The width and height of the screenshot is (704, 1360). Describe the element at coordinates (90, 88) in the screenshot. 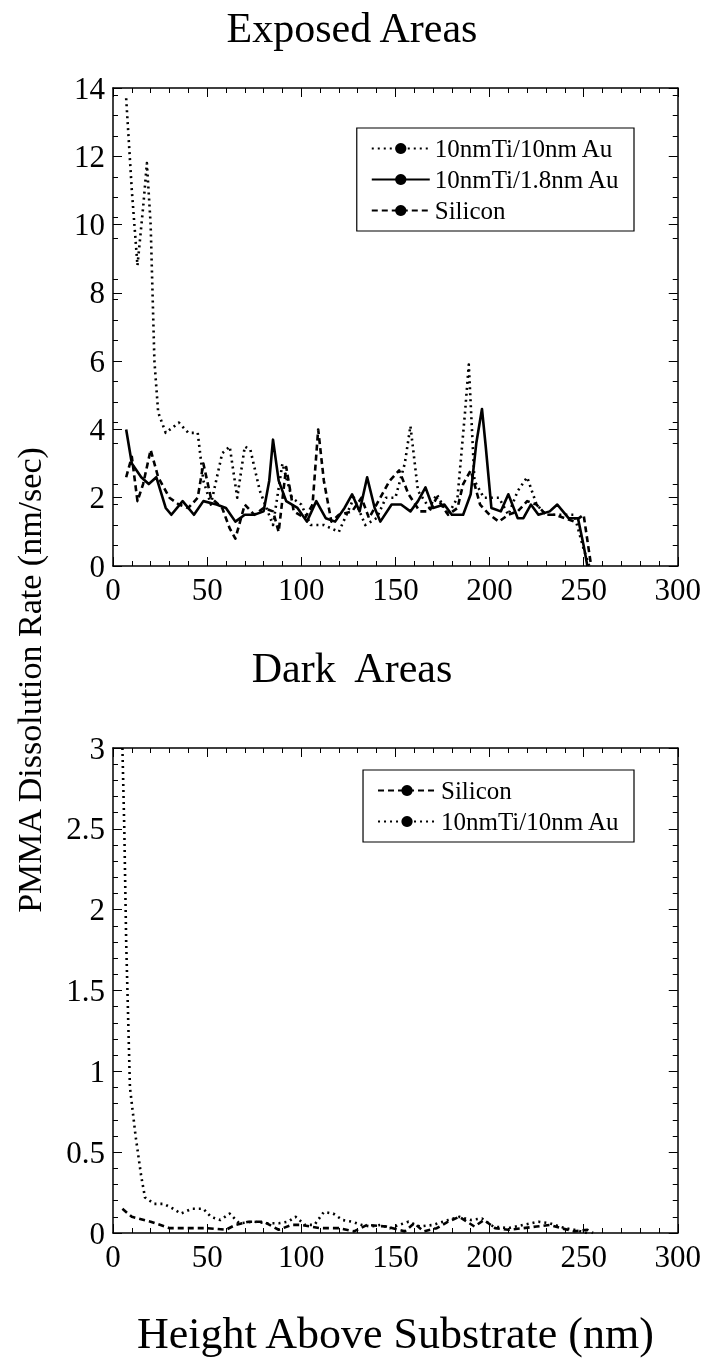

I see `y-tick-label: 14` at that location.